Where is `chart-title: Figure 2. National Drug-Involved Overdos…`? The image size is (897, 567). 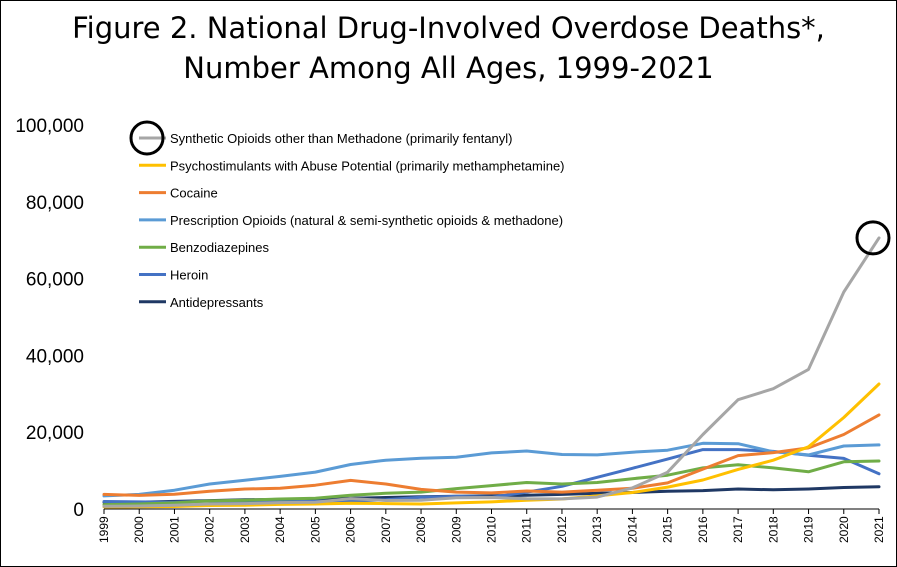
chart-title: Figure 2. National Drug-Involved Overdos… is located at coordinates (448, 28).